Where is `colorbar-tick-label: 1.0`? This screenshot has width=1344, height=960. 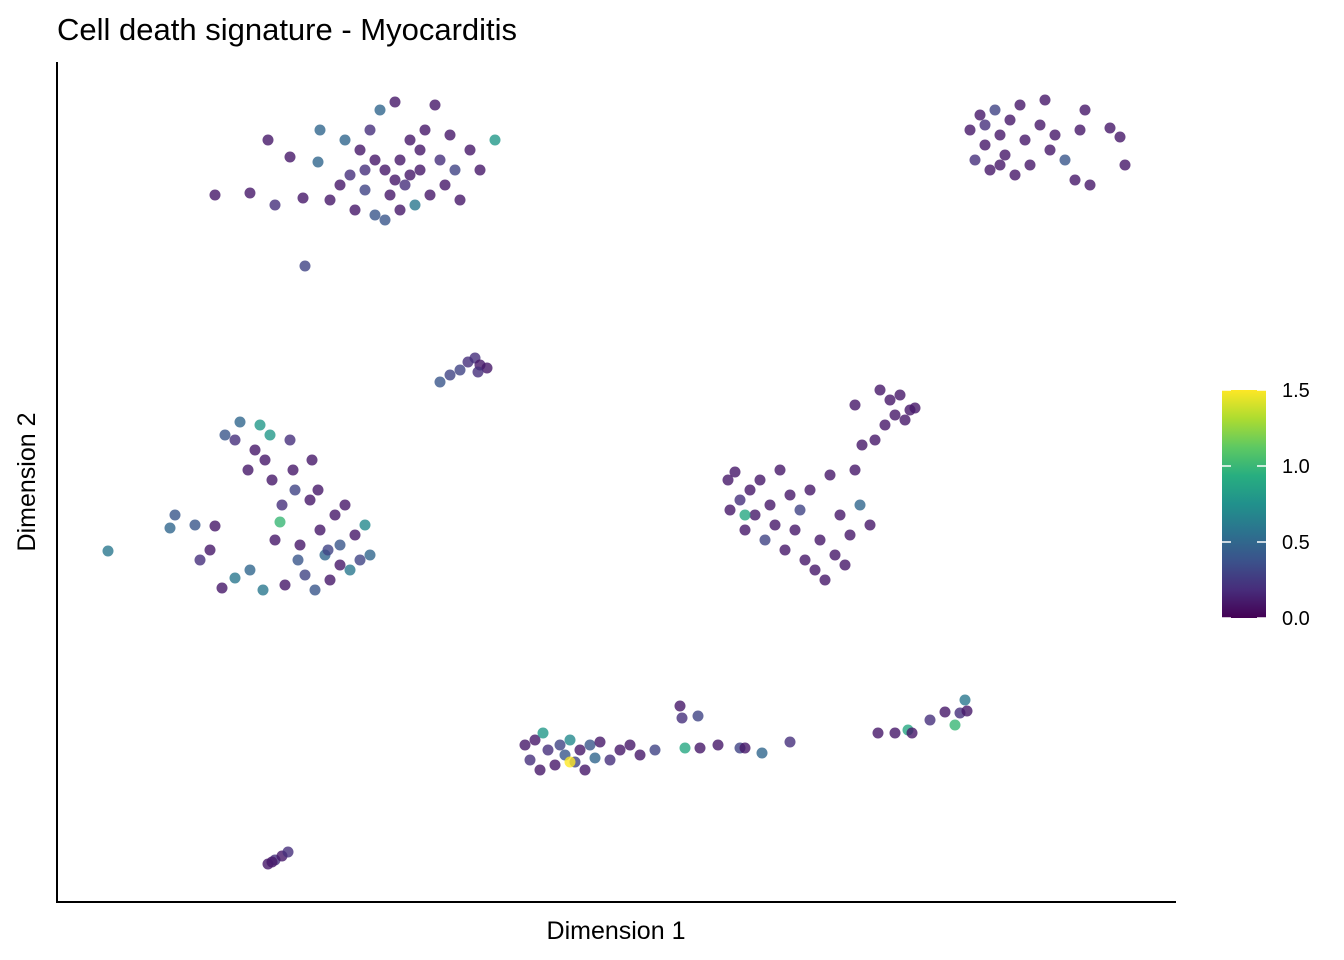
colorbar-tick-label: 1.0 is located at coordinates (1296, 467).